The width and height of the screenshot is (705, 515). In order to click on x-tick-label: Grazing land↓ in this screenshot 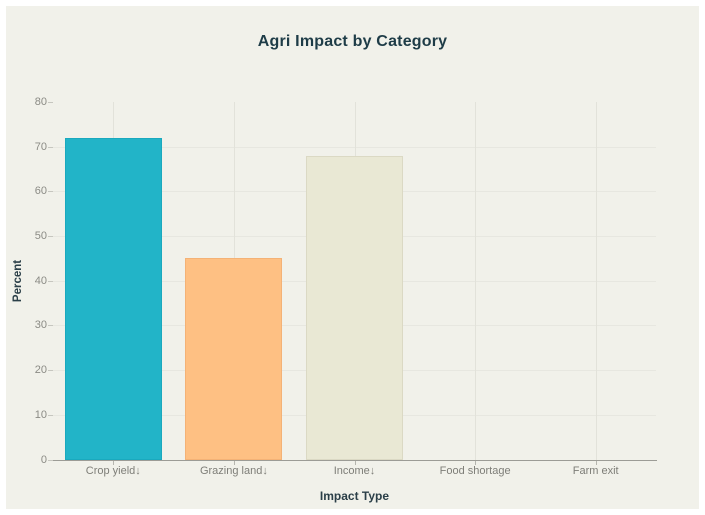, I will do `click(233, 471)`.